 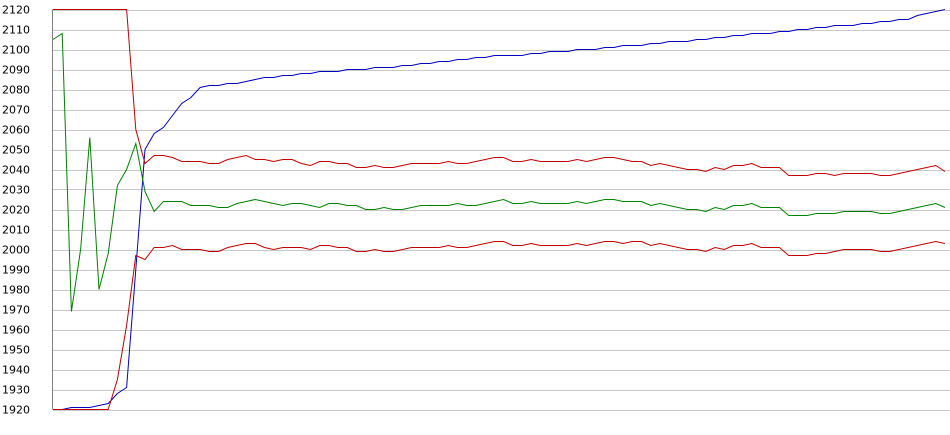 What do you see at coordinates (16, 70) in the screenshot?
I see `y-tick-label: 2090` at bounding box center [16, 70].